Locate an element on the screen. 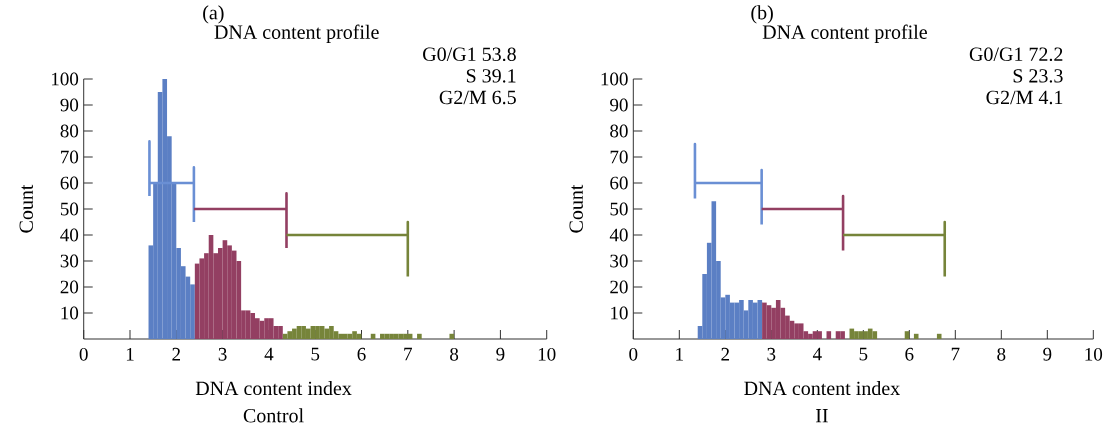 The width and height of the screenshot is (1107, 431). annotation: S 23.3 is located at coordinates (1038, 76).